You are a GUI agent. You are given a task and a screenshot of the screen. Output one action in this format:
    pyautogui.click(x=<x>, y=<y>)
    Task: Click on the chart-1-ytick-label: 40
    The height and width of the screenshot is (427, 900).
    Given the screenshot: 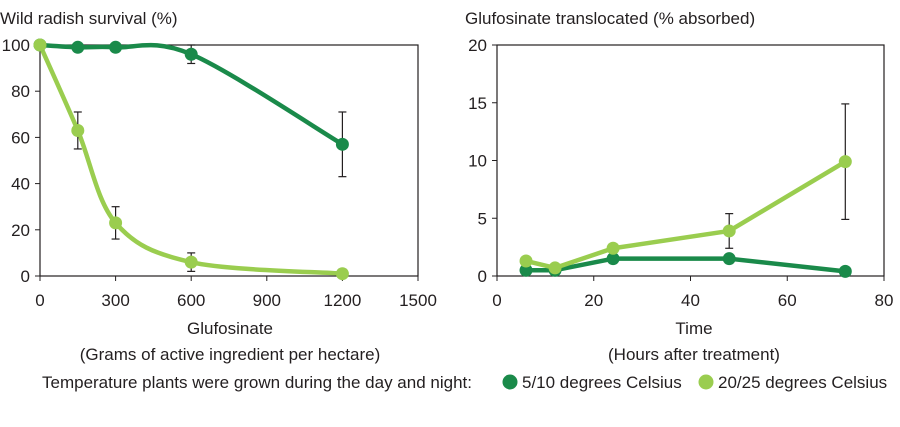 What is the action you would take?
    pyautogui.click(x=20, y=184)
    